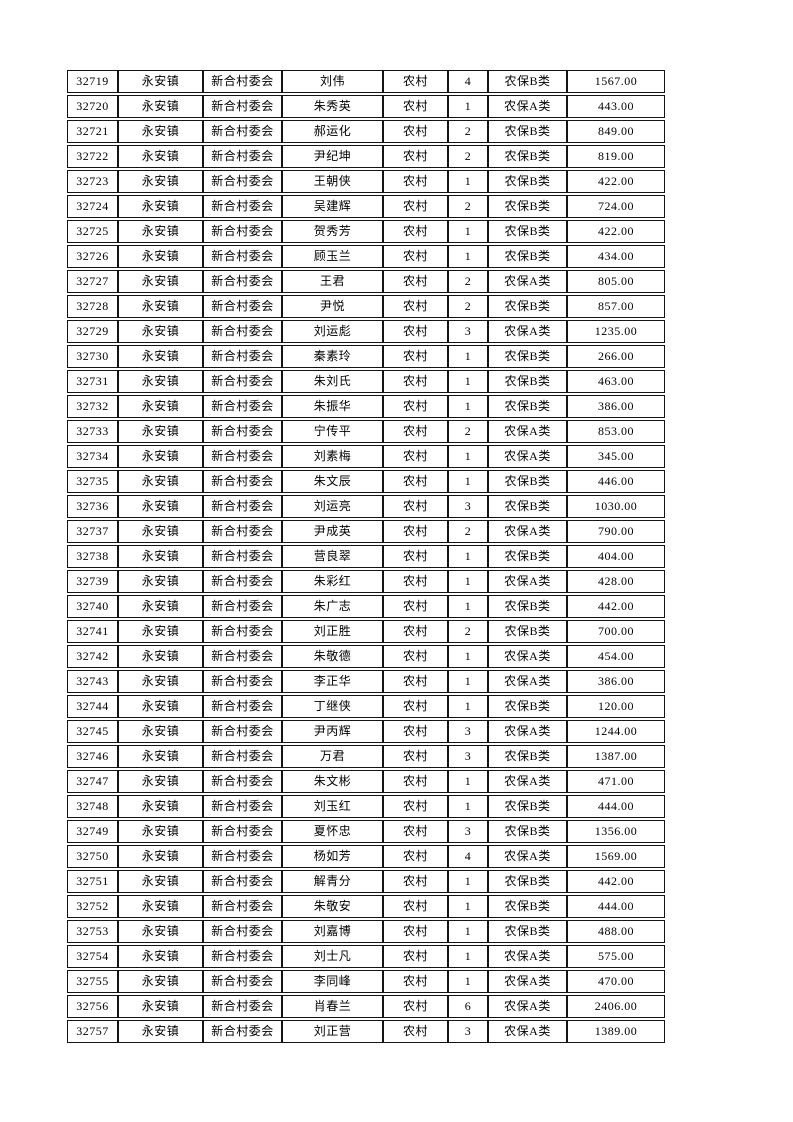 The height and width of the screenshot is (1122, 793). Describe the element at coordinates (92, 456) in the screenshot. I see `cell-record-id: 32734` at that location.